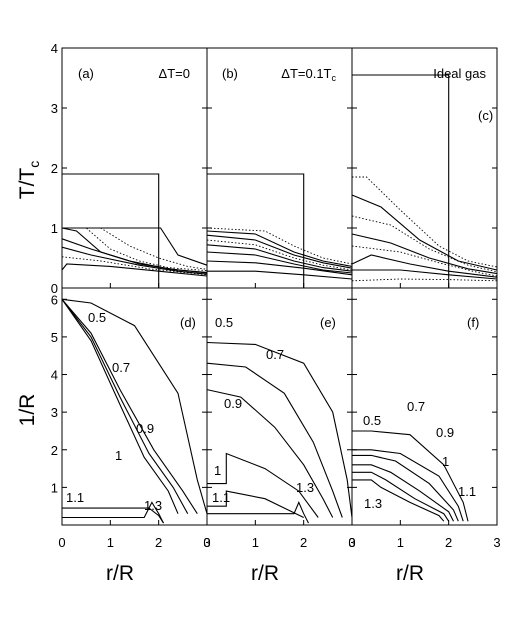  I want to click on panel-a: 0 1 2 3 4 (a) ΔT=0, so click(129, 168).